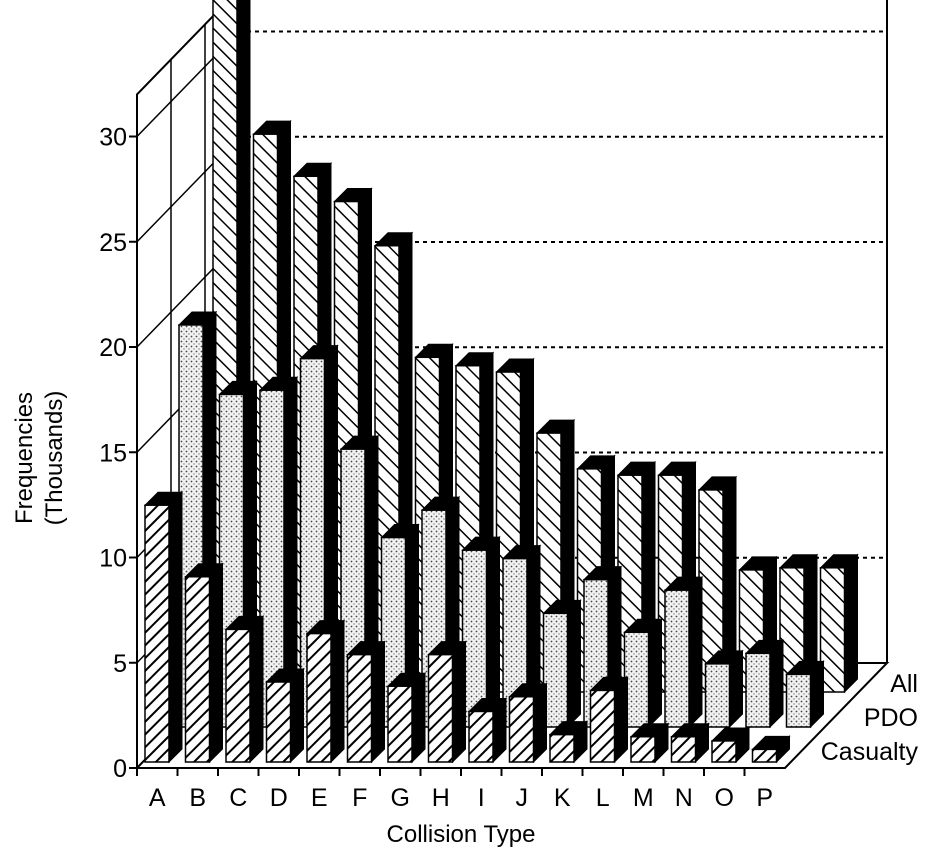  I want to click on bar-casualty-I, so click(487, 730).